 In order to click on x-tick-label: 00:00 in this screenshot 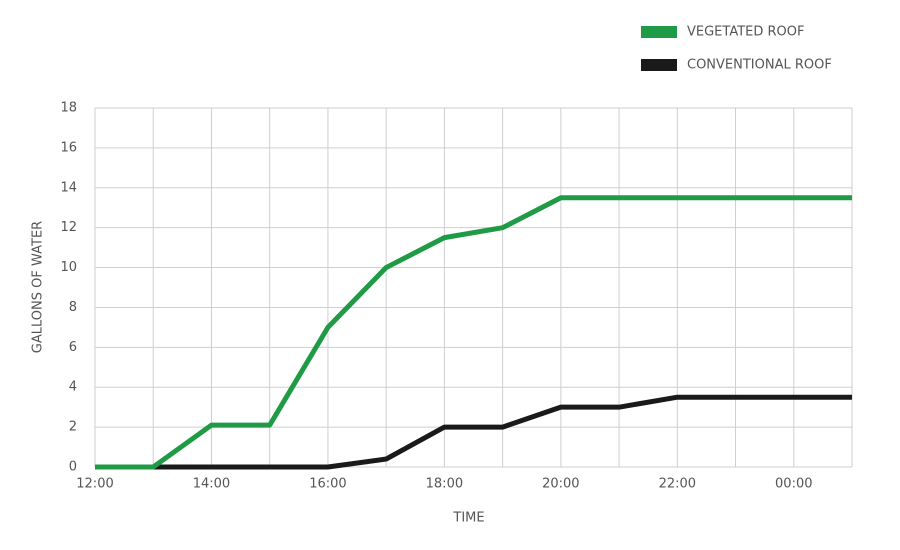, I will do `click(793, 484)`.